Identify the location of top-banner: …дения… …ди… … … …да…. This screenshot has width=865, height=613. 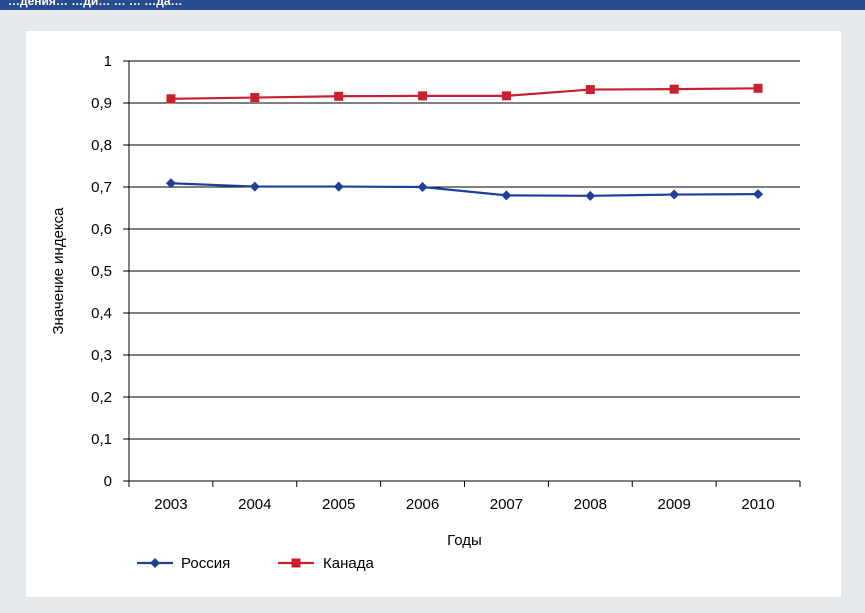
(432, 5).